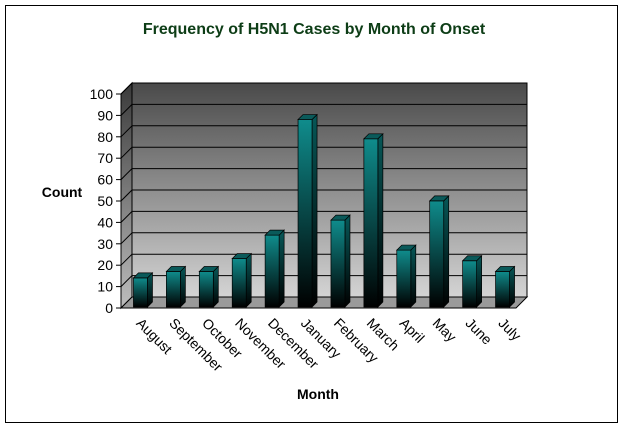 This screenshot has height=429, width=624. I want to click on y-tick-label: 20, so click(105, 265).